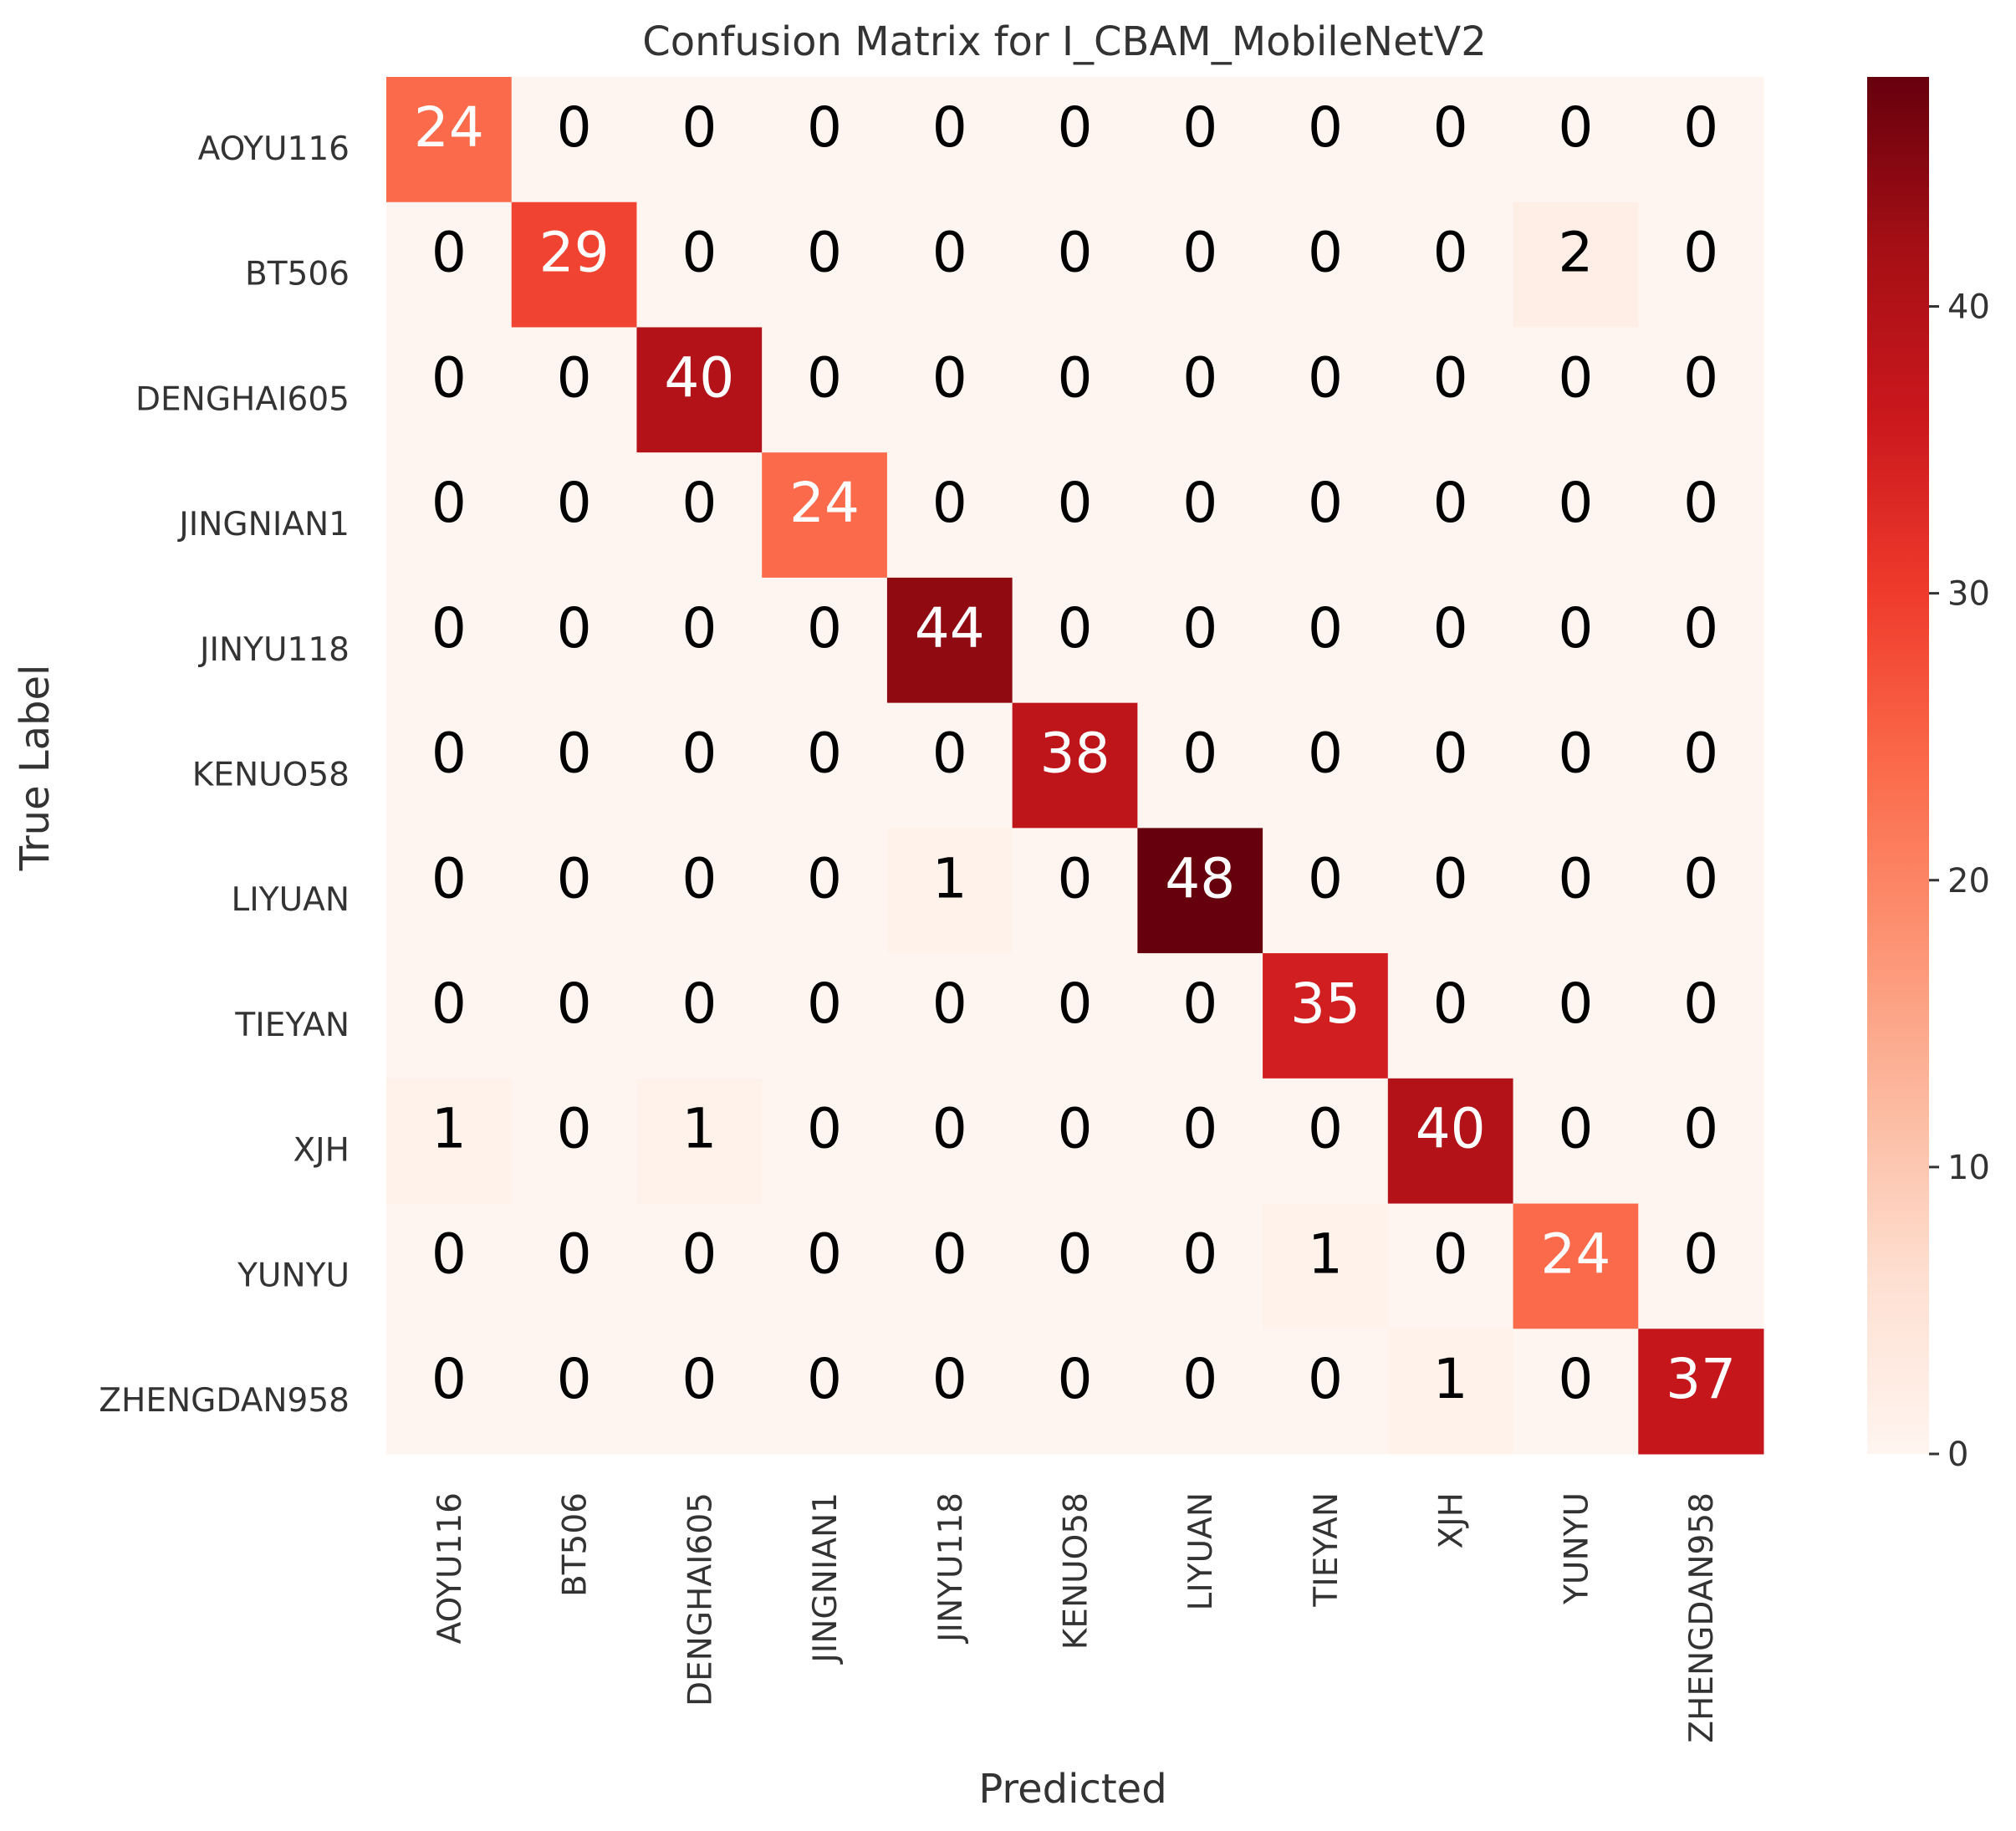 This screenshot has width=2016, height=1831. I want to click on cell-value-label: 37, so click(1701, 1379).